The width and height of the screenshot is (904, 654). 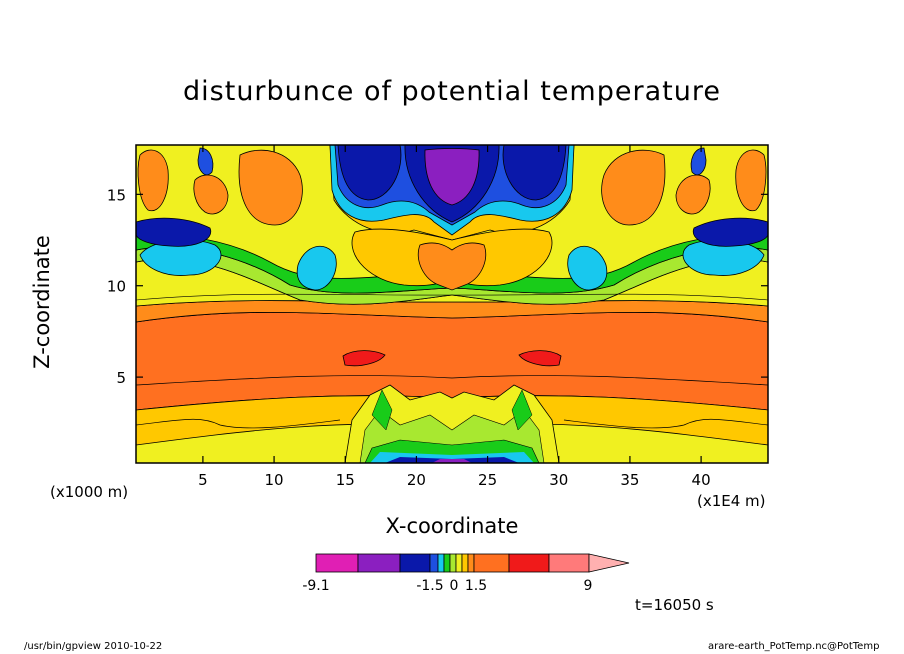 I want to click on colorbar-tick-label: -9.1, so click(x=315, y=586).